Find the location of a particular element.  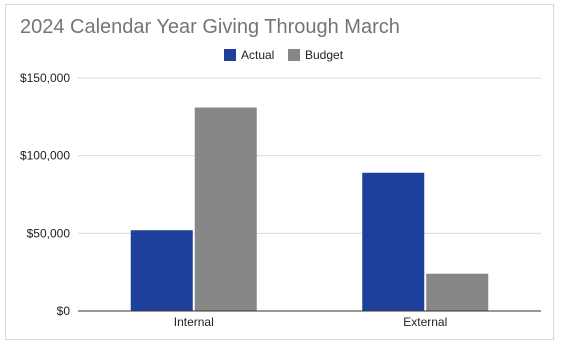

chart-title: 2024 Calendar Year Giving Through March is located at coordinates (210, 27).